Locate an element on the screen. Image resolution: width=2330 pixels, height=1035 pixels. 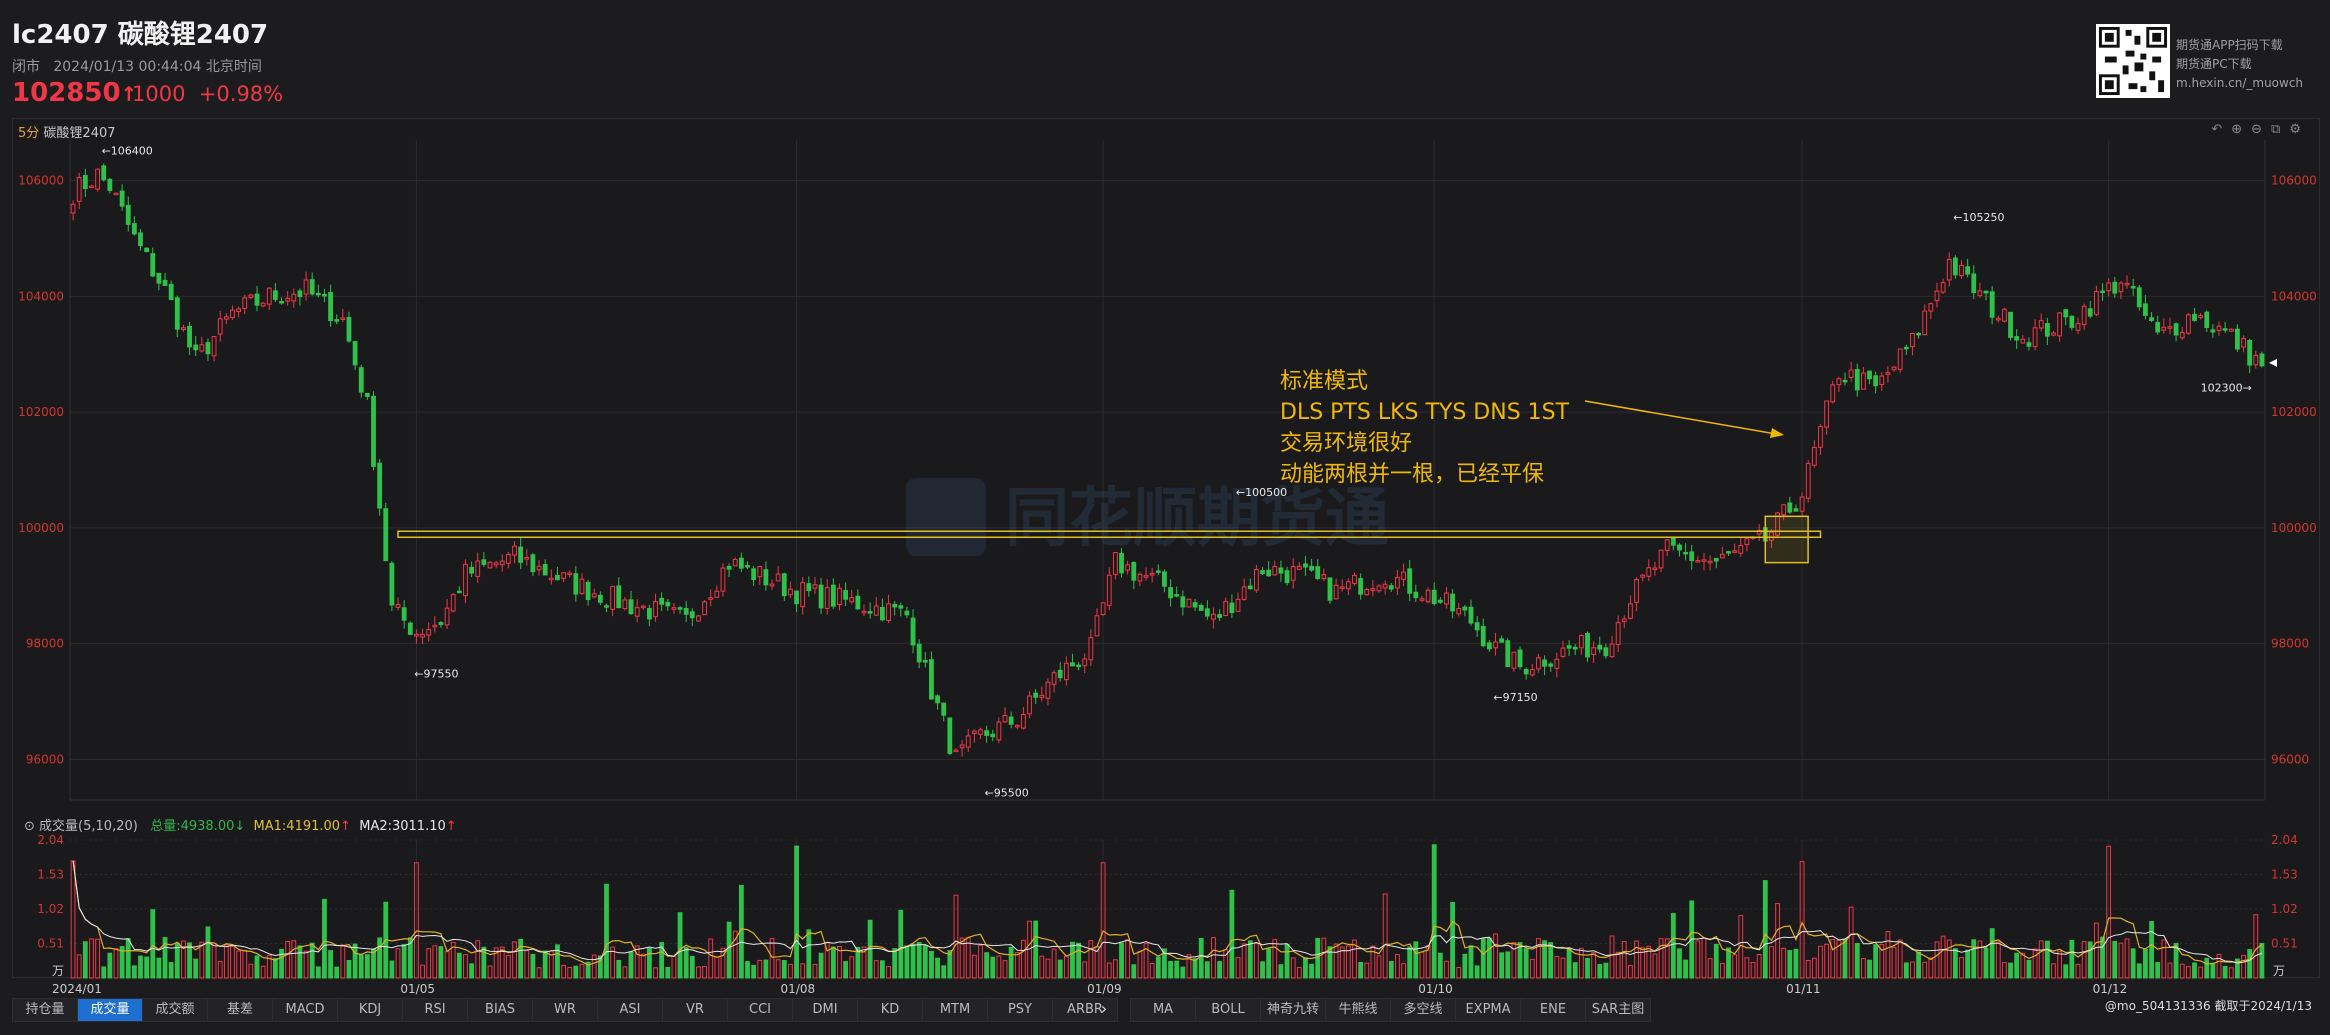
tab-arbr: ARBR is located at coordinates (1085, 1010).